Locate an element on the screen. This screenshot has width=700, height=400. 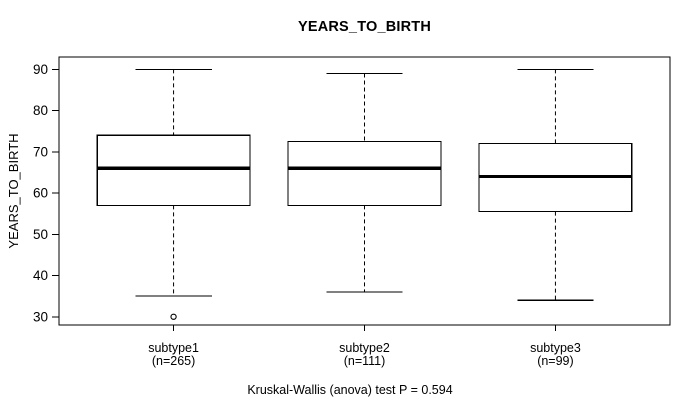
category-count: (n=99) is located at coordinates (555, 360).